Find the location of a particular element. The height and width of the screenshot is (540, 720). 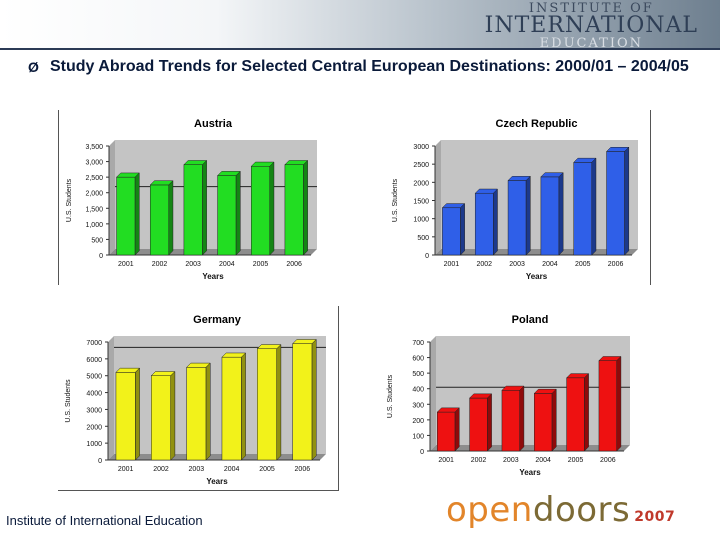

brand-year: 2007 is located at coordinates (655, 517).